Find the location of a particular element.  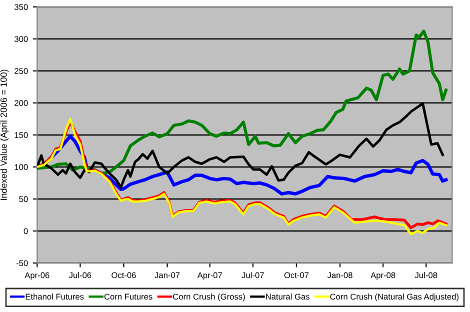

x-tick-label: Jan-08 is located at coordinates (339, 275).